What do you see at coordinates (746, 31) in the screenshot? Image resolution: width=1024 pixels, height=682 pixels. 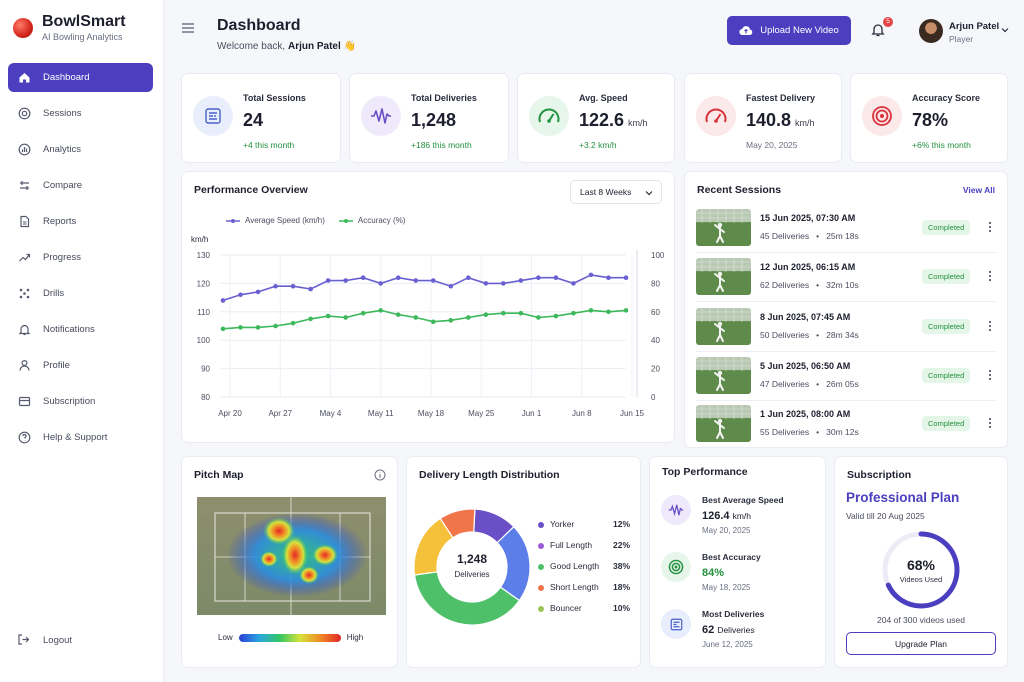 I see `cloud-upload-icon` at bounding box center [746, 31].